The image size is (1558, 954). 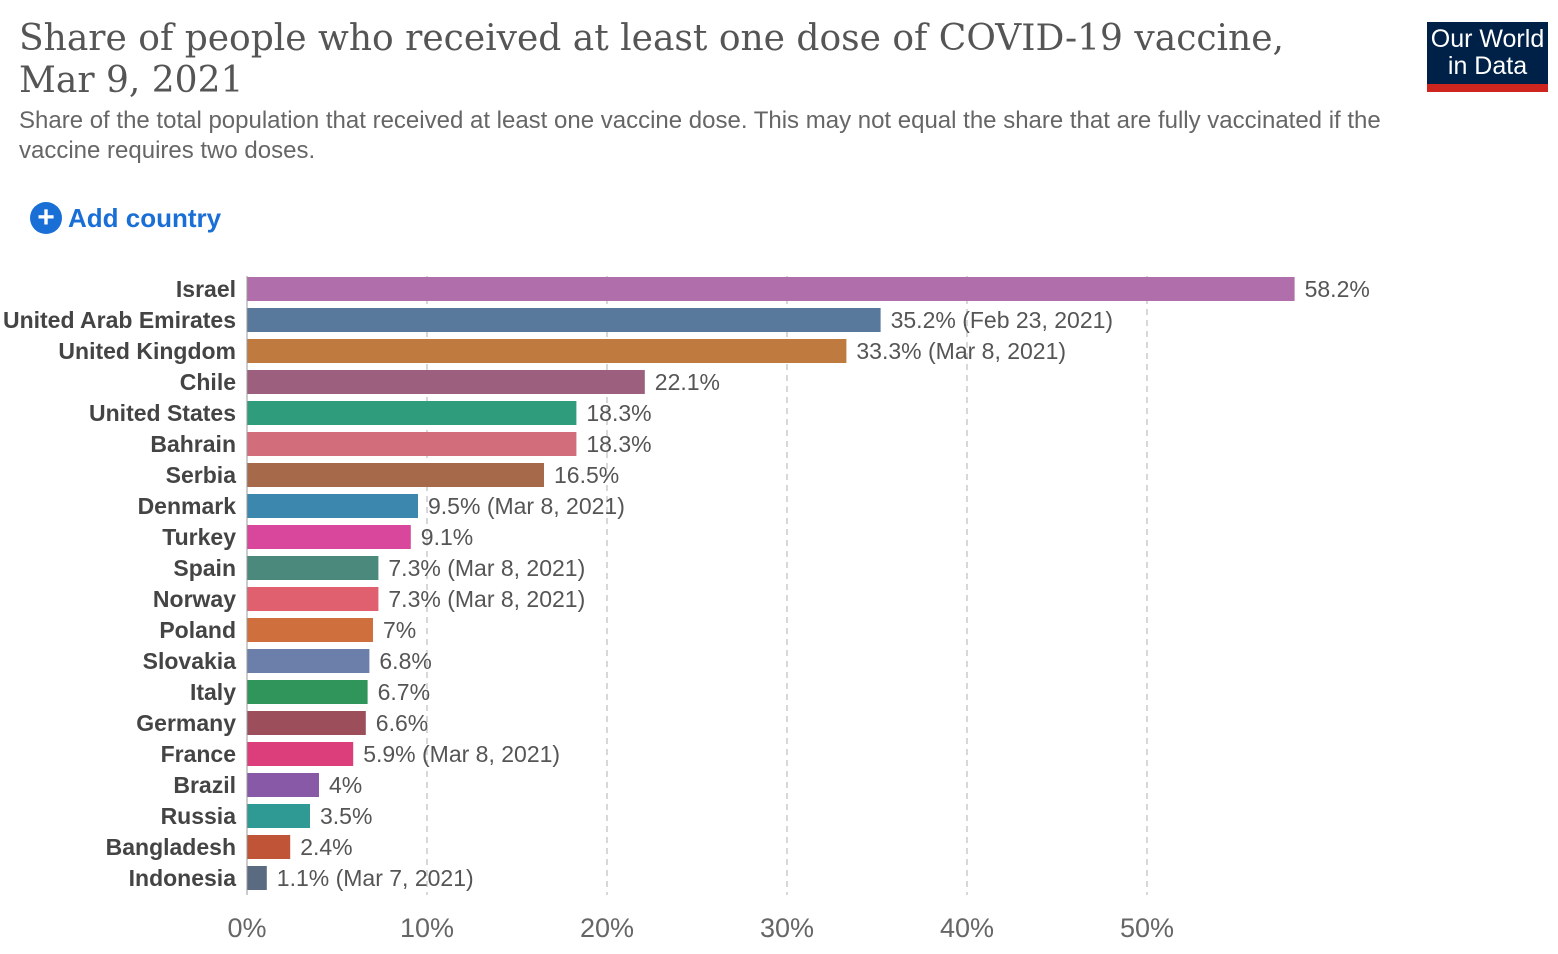 What do you see at coordinates (346, 816) in the screenshot?
I see `value-label: 3.5%` at bounding box center [346, 816].